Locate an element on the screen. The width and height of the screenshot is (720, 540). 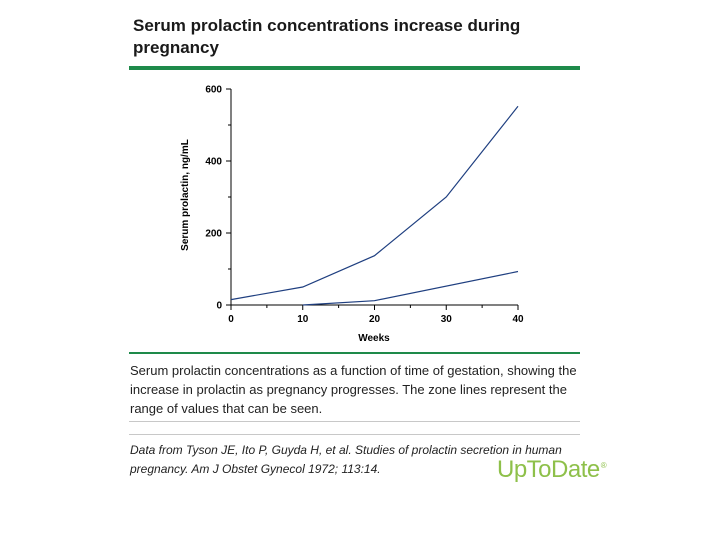
chart-divider is located at coordinates (354, 353).